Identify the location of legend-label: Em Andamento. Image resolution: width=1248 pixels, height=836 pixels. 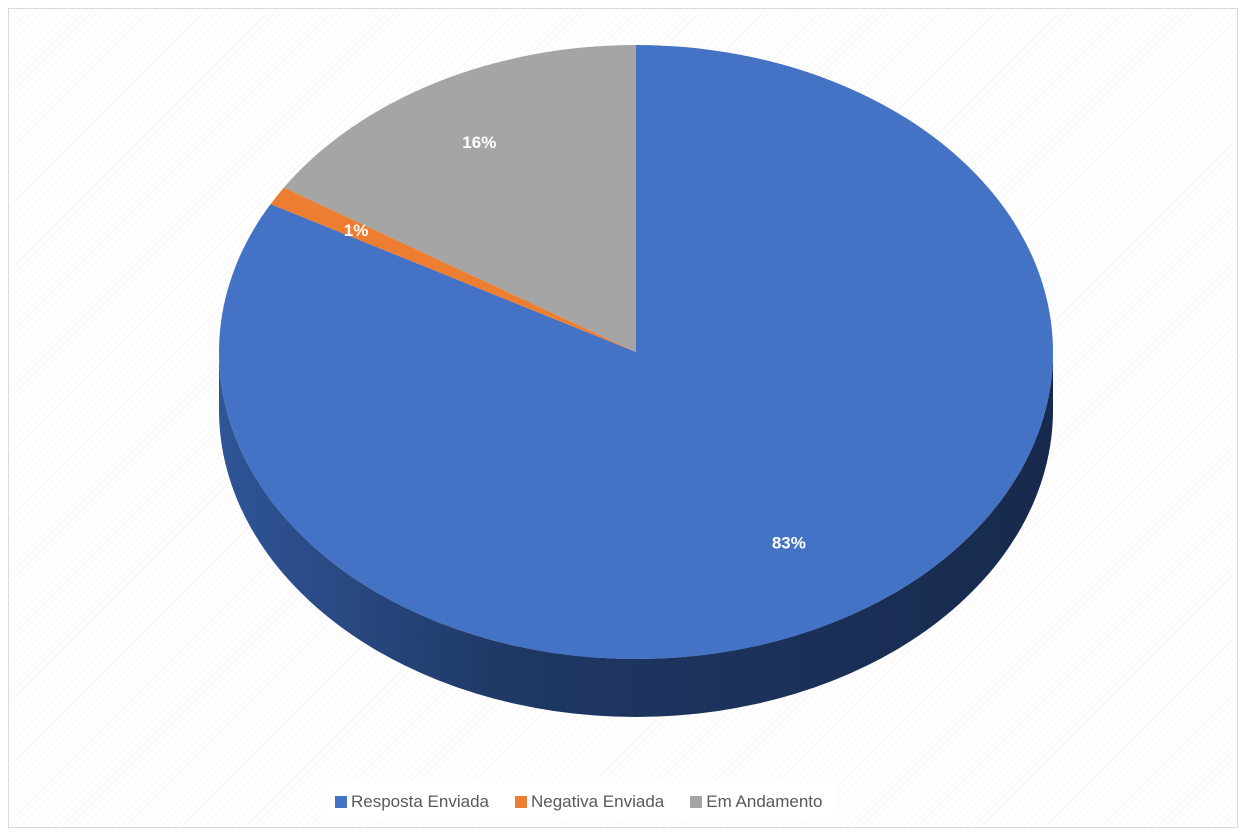
(764, 801).